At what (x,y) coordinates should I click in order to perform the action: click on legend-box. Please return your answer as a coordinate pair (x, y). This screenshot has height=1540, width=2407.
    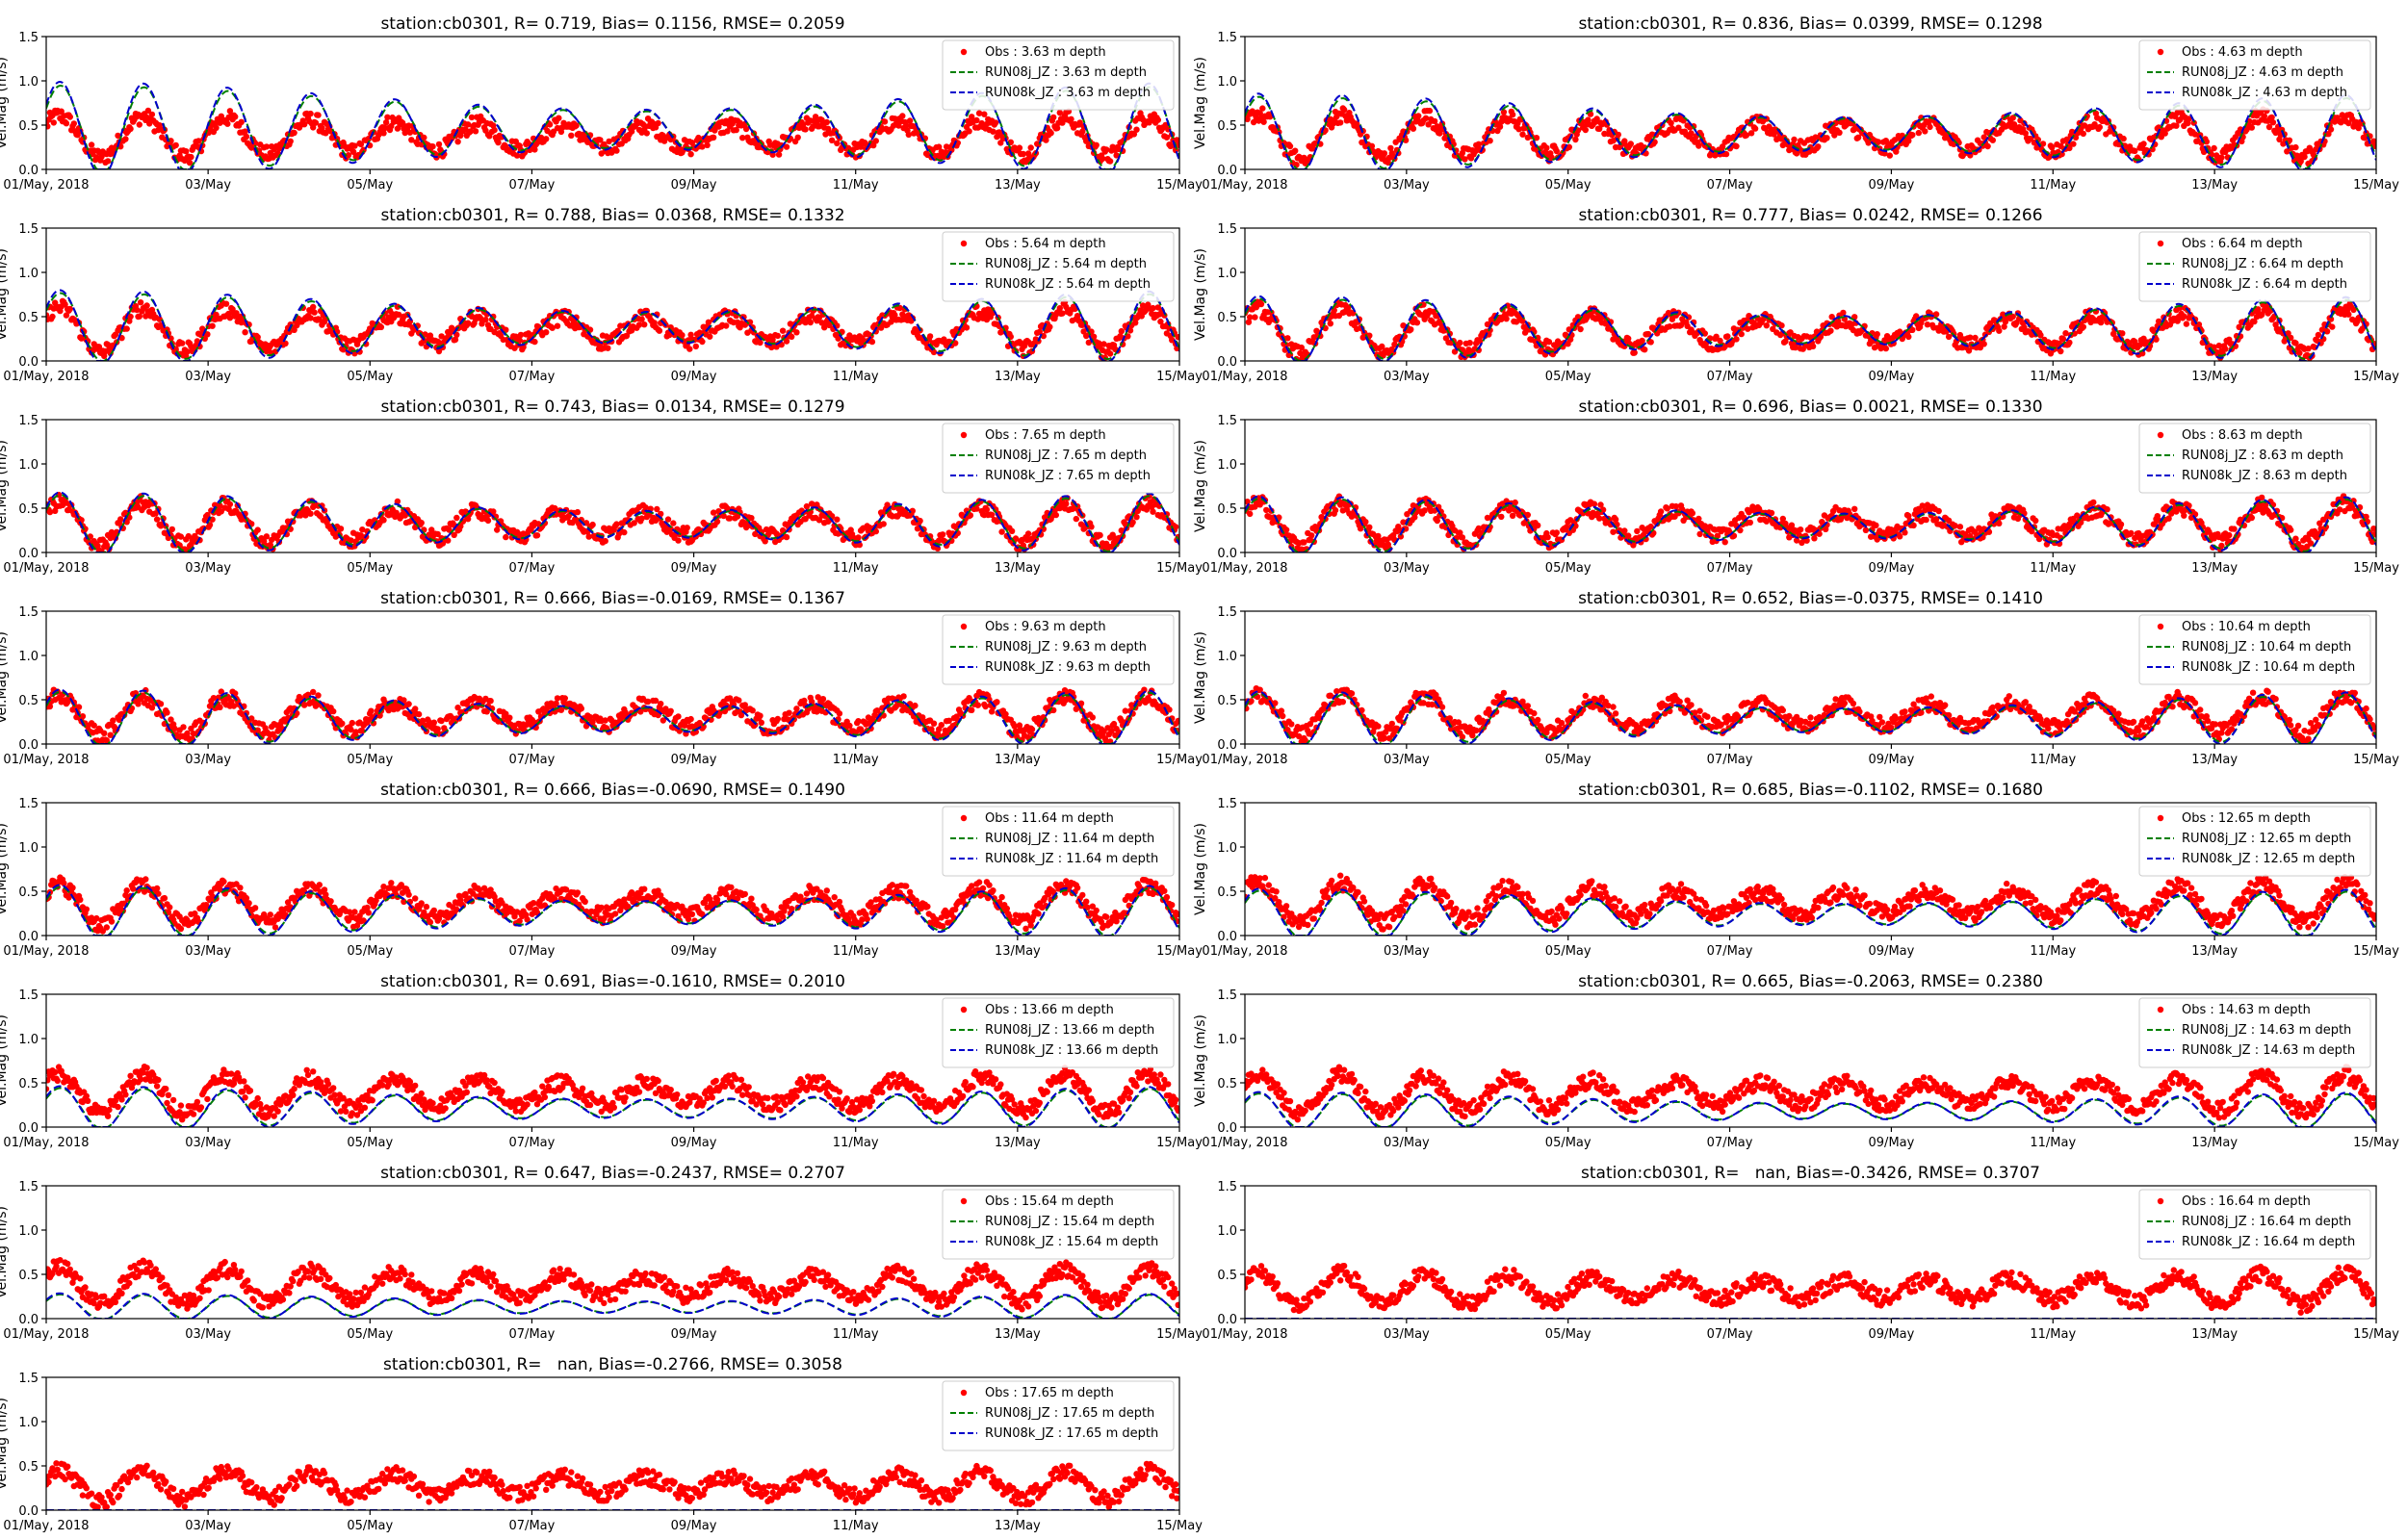
    Looking at the image, I should click on (1058, 266).